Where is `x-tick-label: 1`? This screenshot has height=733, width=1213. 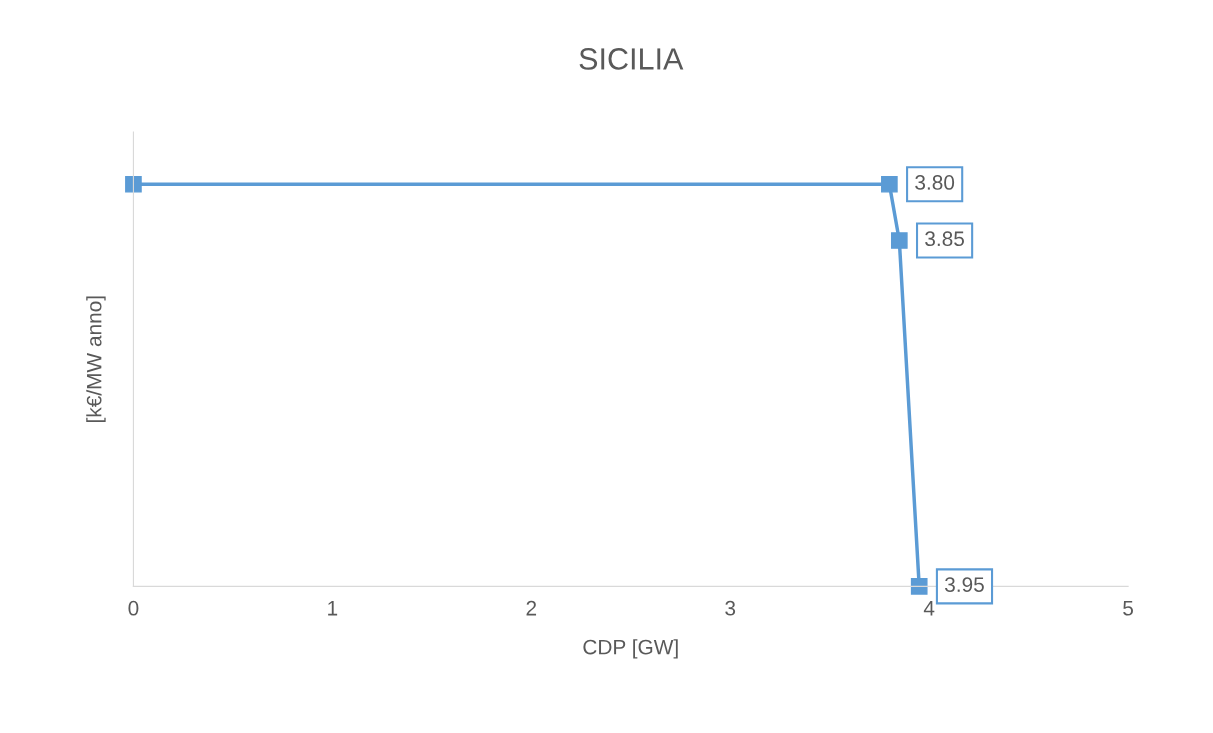
x-tick-label: 1 is located at coordinates (333, 608).